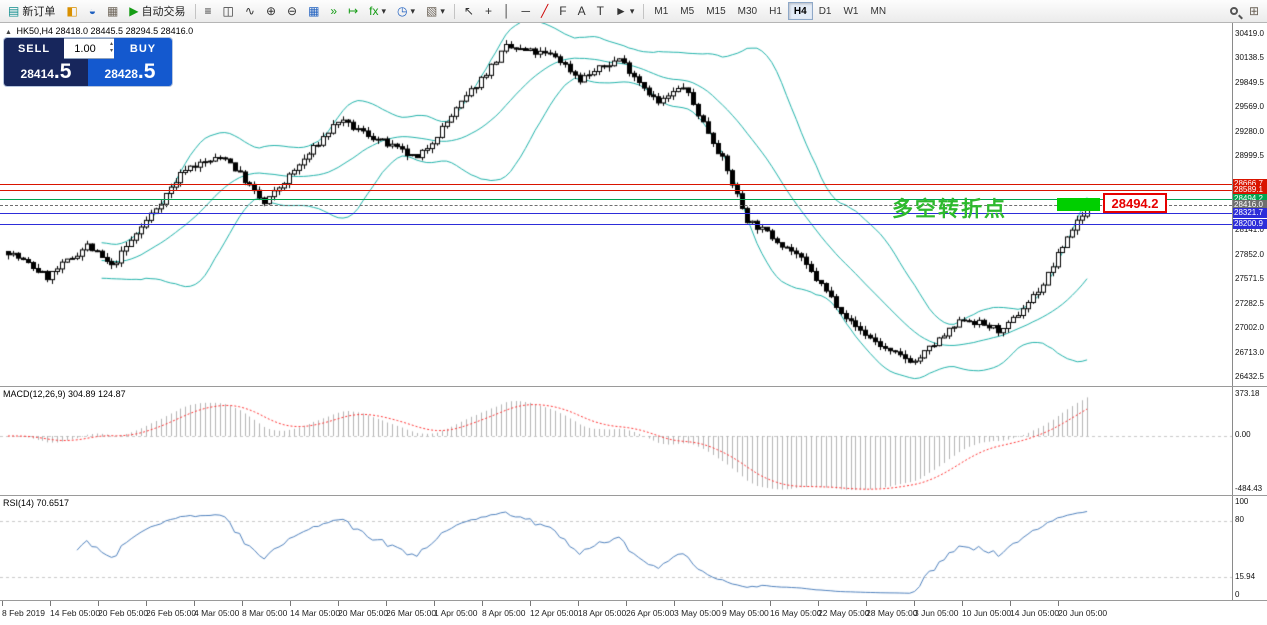 Image resolution: width=1267 pixels, height=625 pixels. What do you see at coordinates (377, 11) in the screenshot?
I see `indicators-button: fx ▾` at bounding box center [377, 11].